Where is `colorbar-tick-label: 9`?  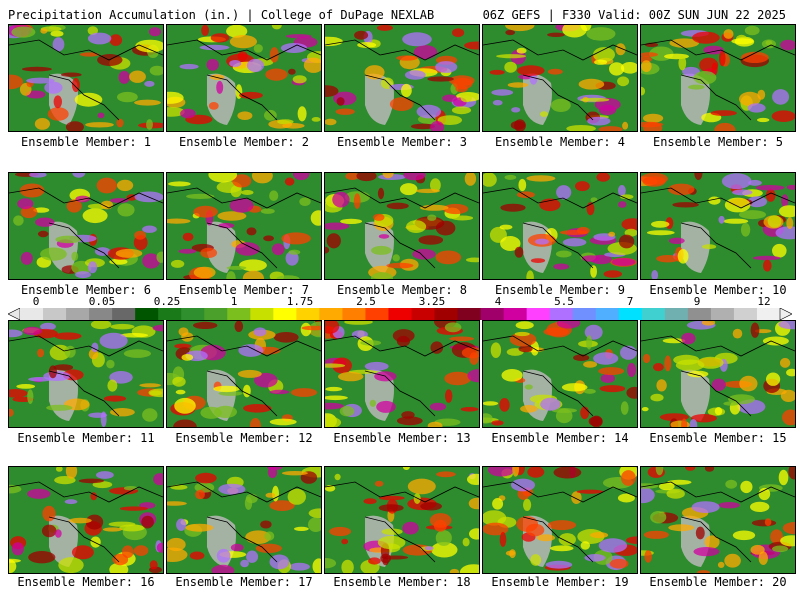 colorbar-tick-label: 9 is located at coordinates (697, 301).